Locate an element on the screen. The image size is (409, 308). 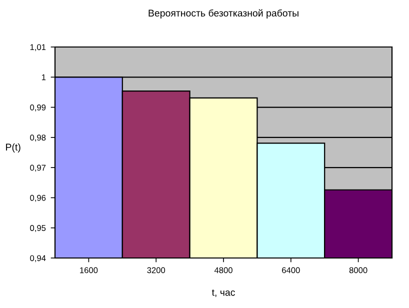
x-tick-label: 4800 is located at coordinates (223, 270).